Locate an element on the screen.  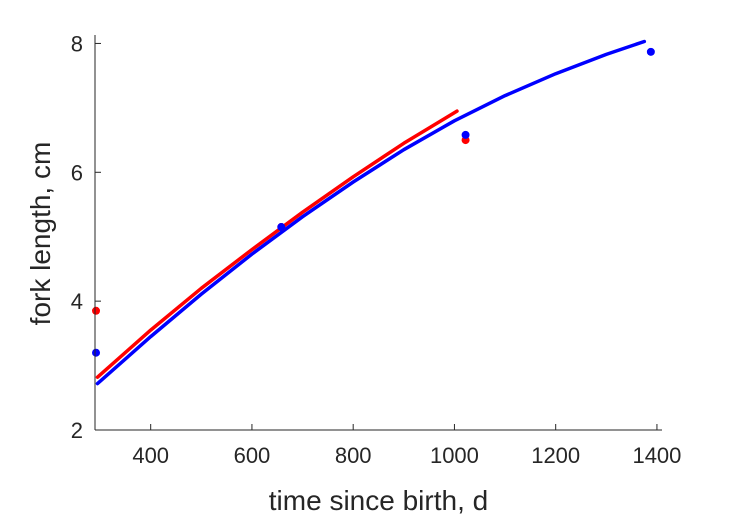
y-tick-label: 6 is located at coordinates (77, 172).